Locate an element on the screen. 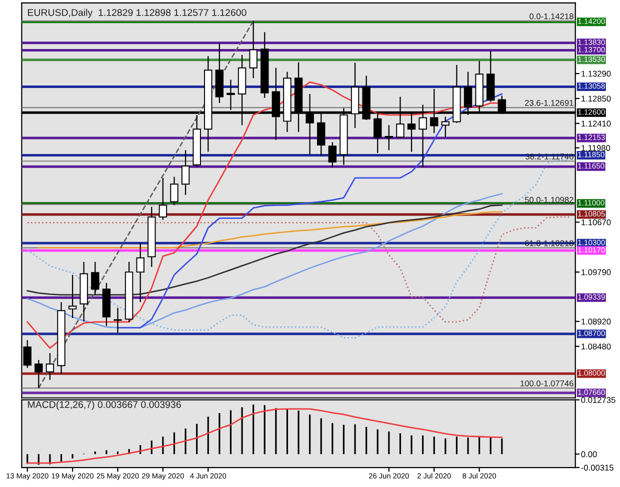  y-tick-label: 1.09790 is located at coordinates (596, 272).